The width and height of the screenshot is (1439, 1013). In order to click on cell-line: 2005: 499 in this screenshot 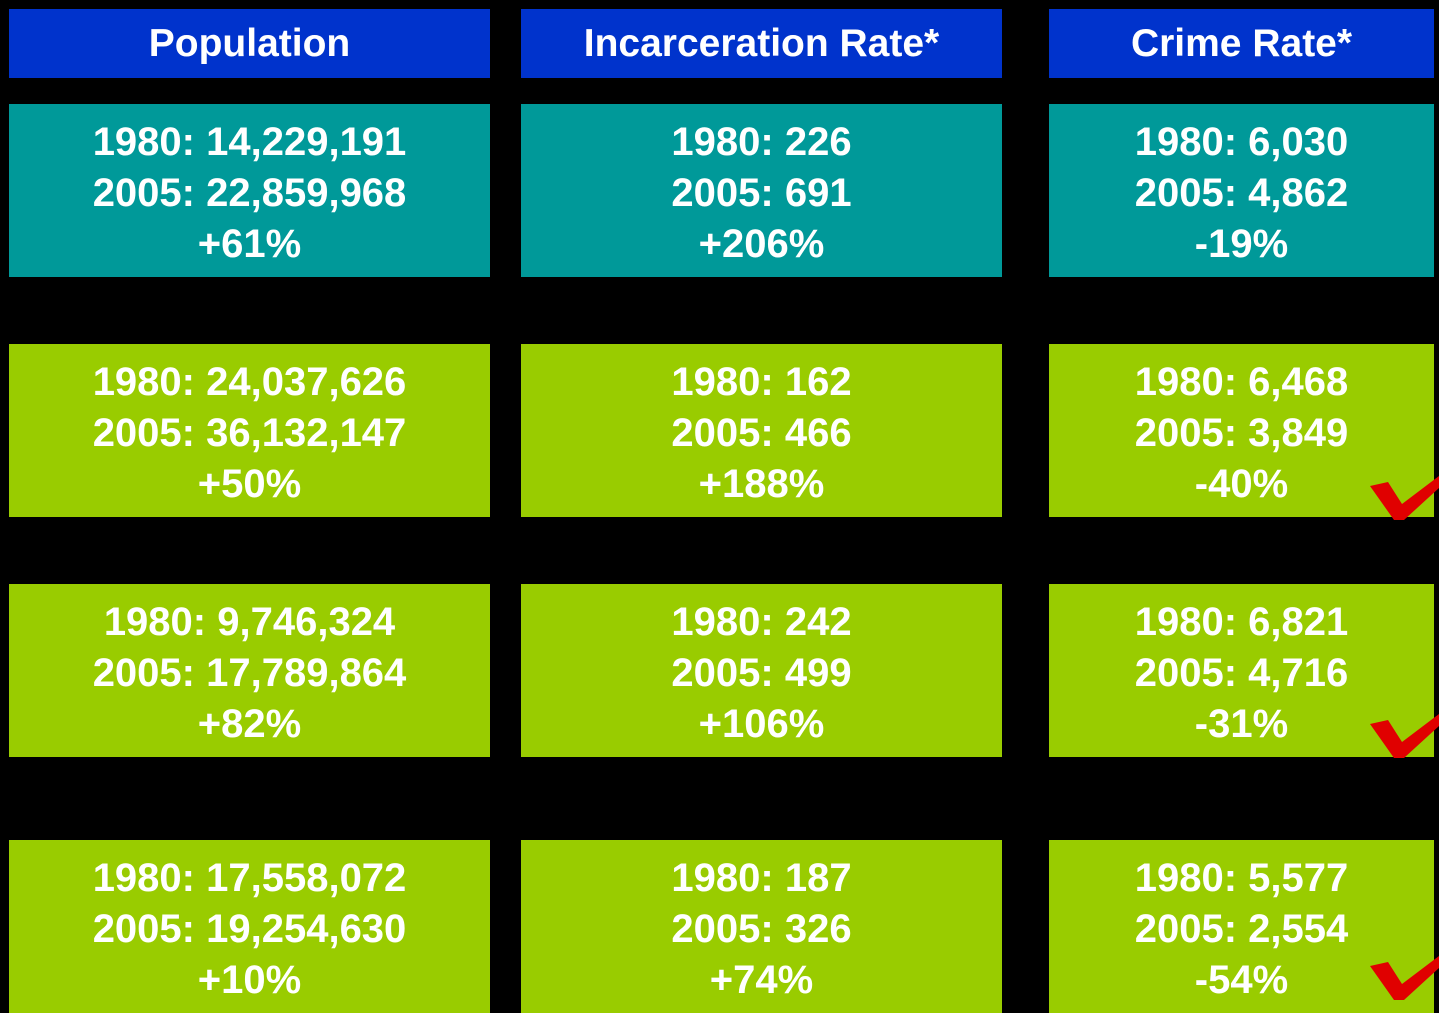, I will do `click(761, 673)`.